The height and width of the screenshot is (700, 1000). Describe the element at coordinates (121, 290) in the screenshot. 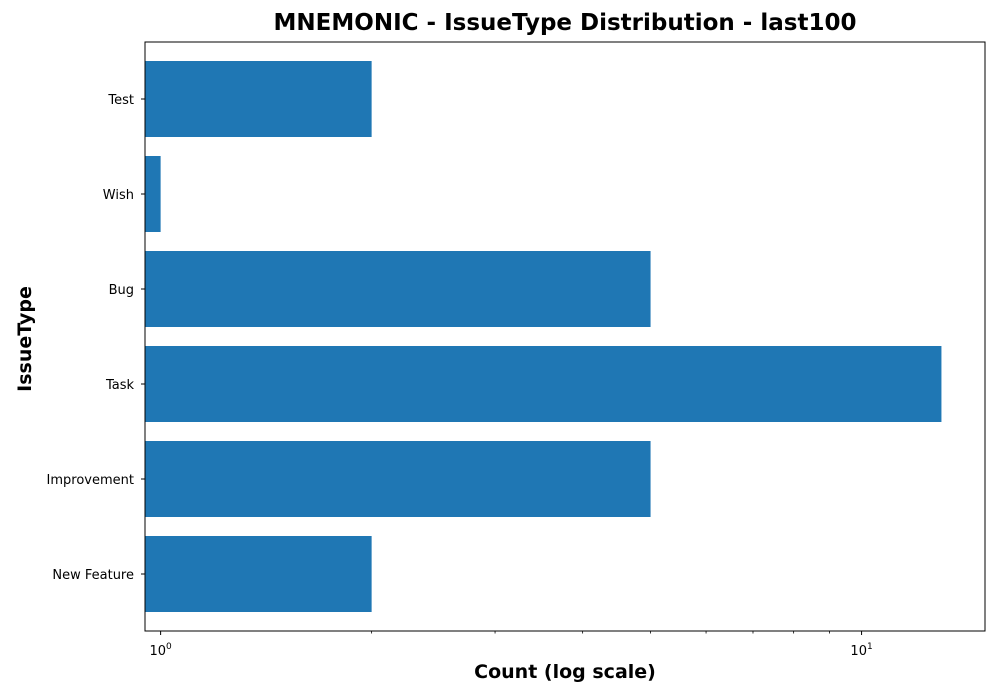

I see `y-tick-label-3: Bug` at that location.